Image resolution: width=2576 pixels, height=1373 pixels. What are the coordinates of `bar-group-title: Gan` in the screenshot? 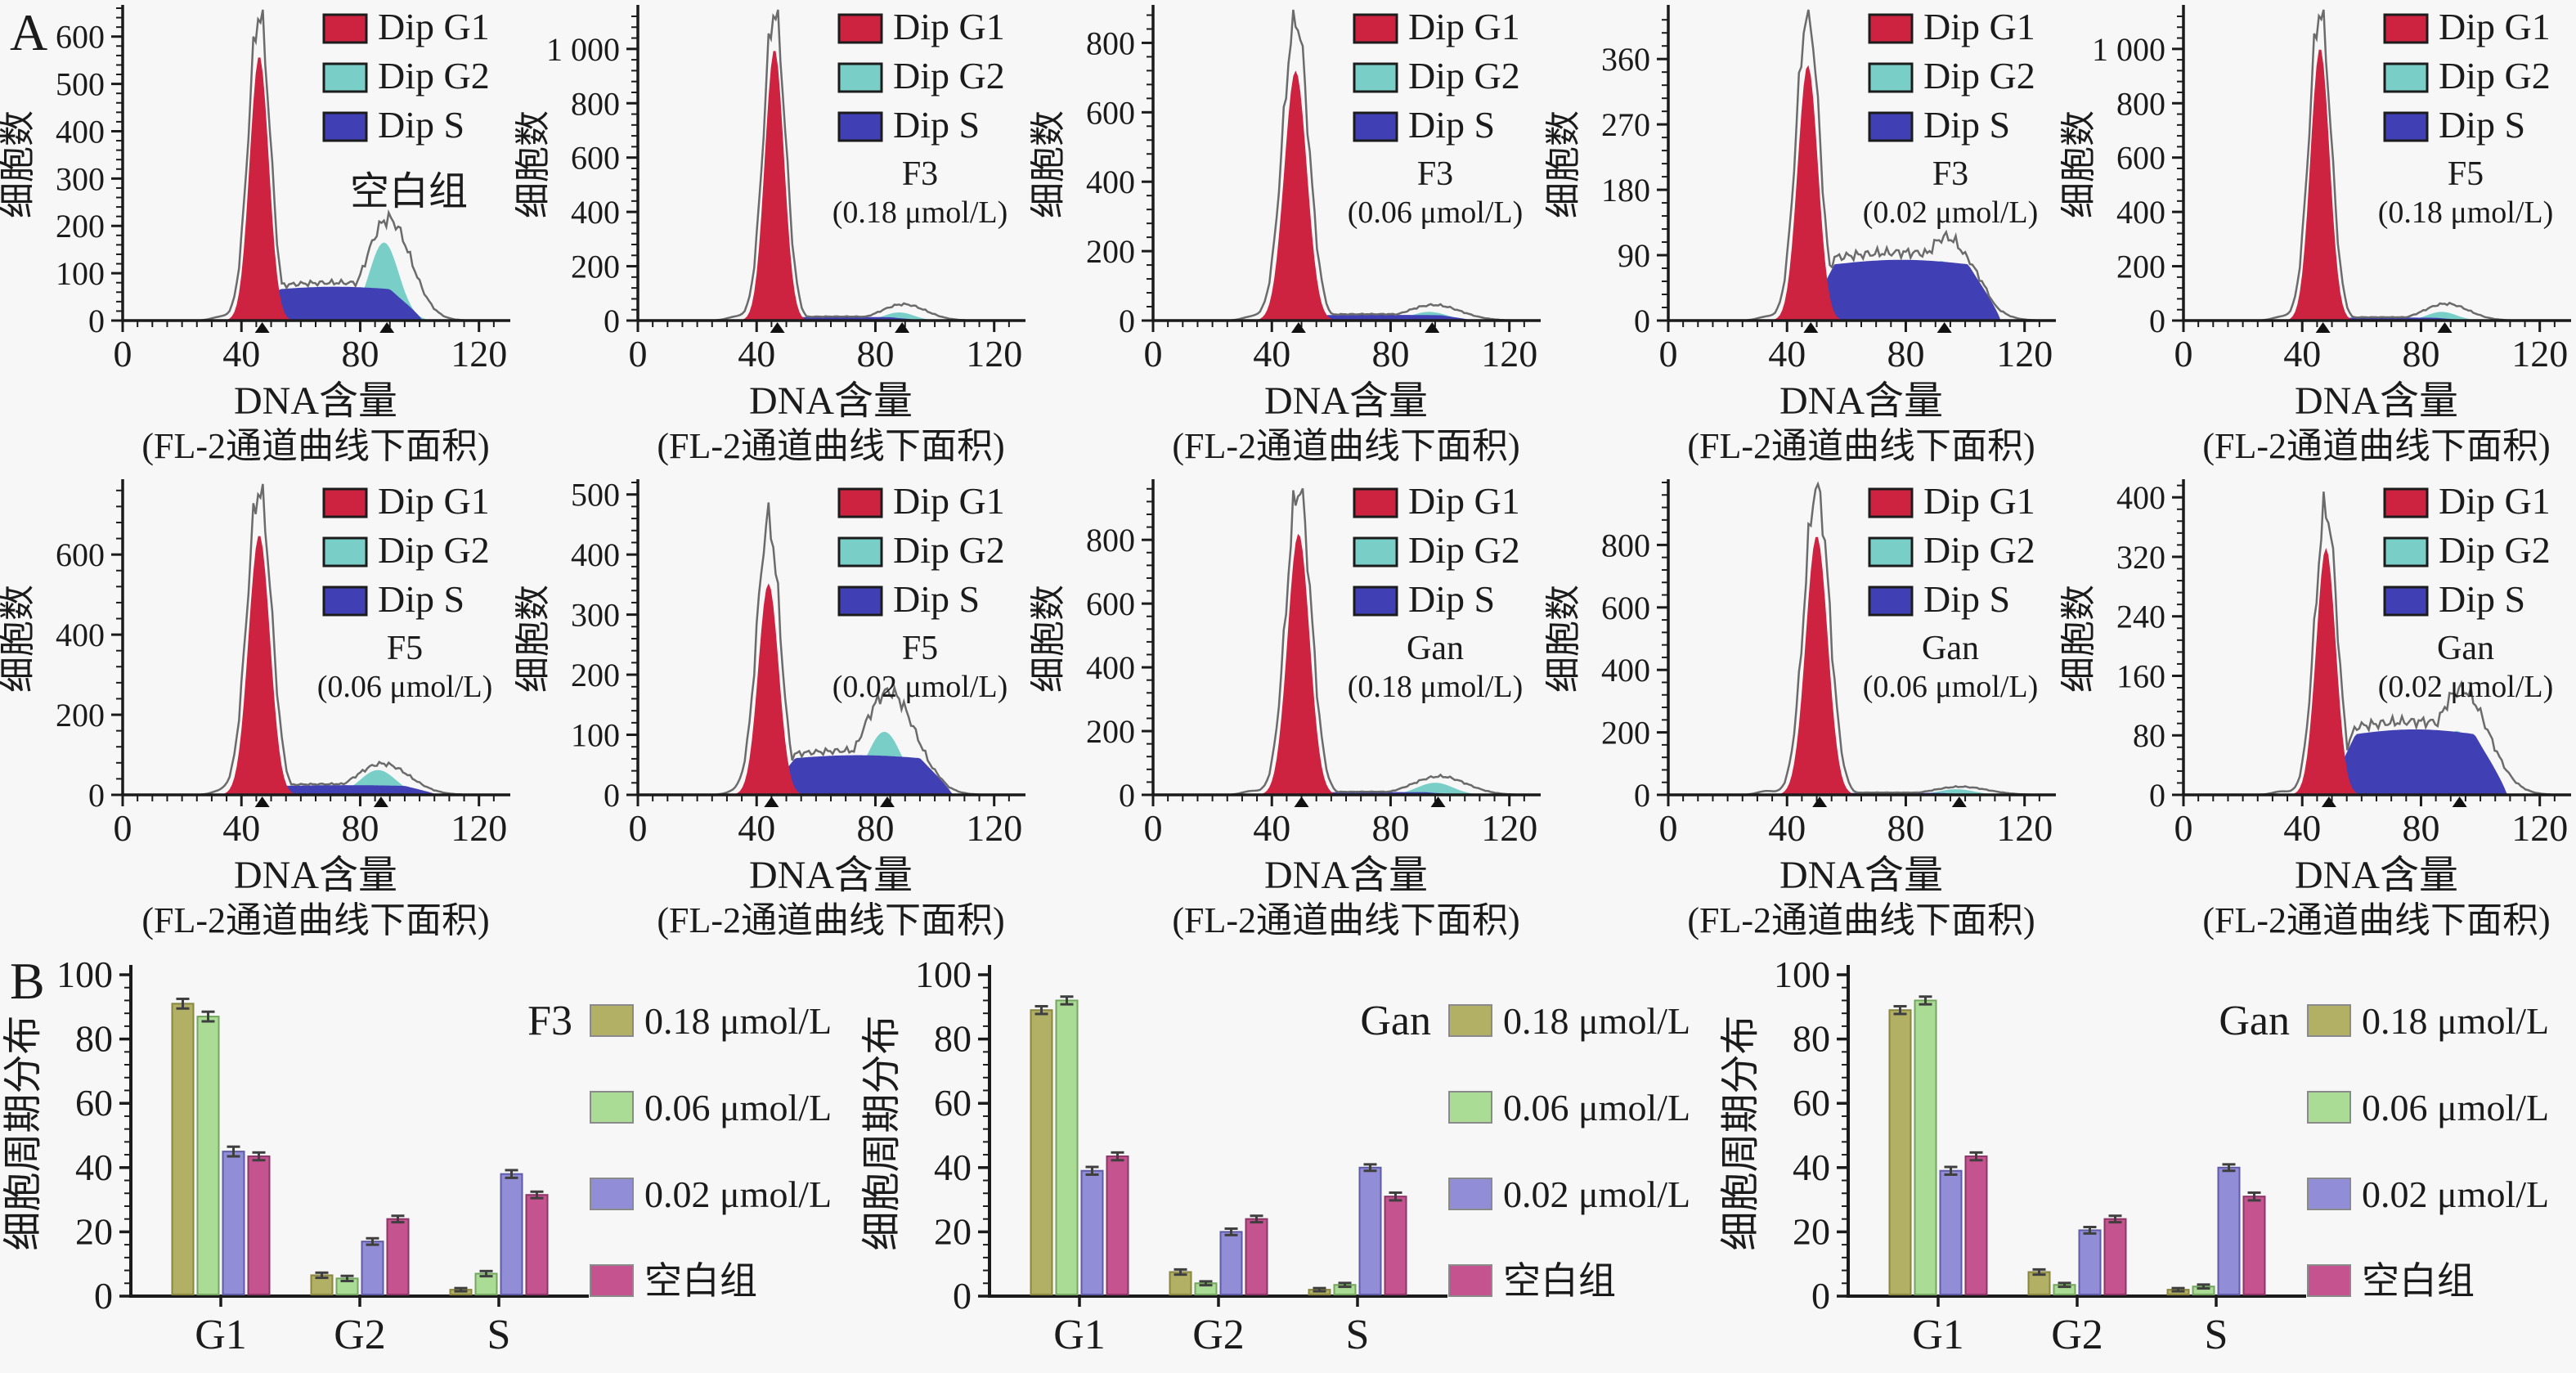 It's located at (1395, 1021).